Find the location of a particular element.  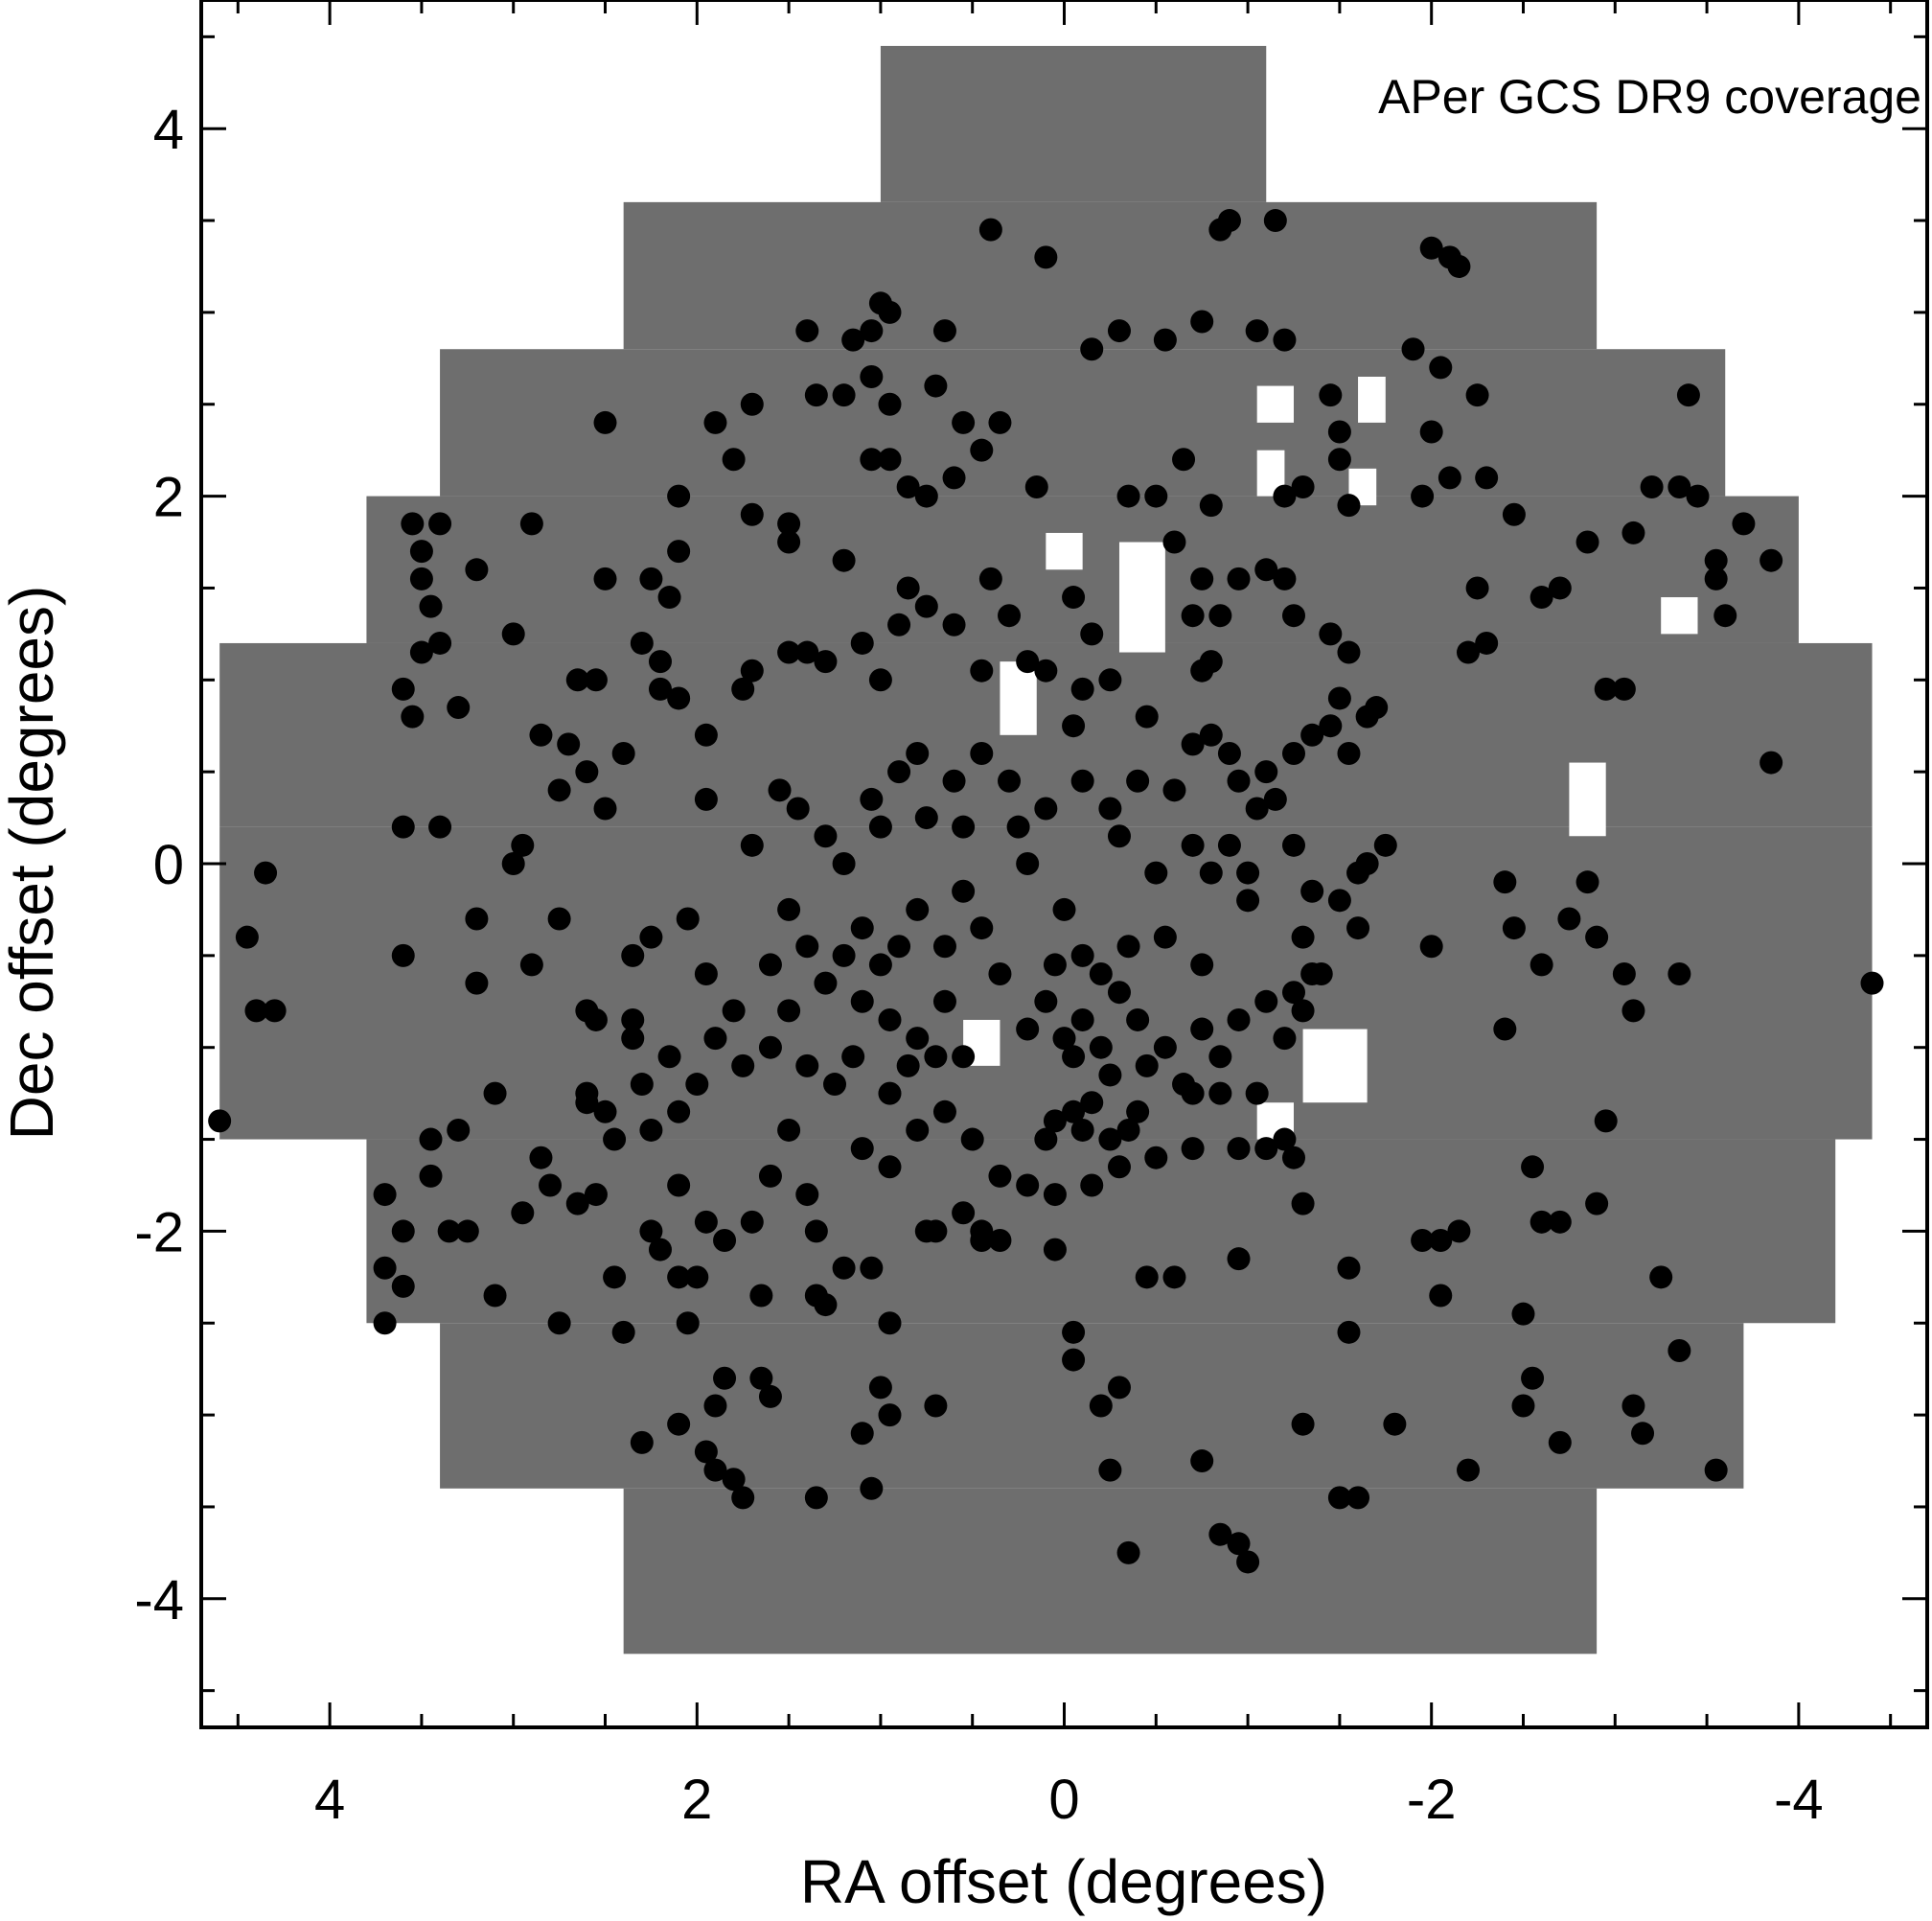

y-tick-labels: 4 2 0 -2 -4 is located at coordinates (159, 865).